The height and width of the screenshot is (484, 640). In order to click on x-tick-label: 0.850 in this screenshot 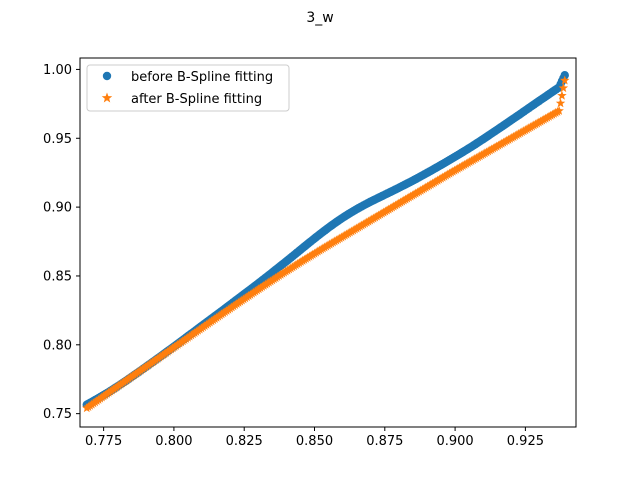, I will do `click(314, 441)`.